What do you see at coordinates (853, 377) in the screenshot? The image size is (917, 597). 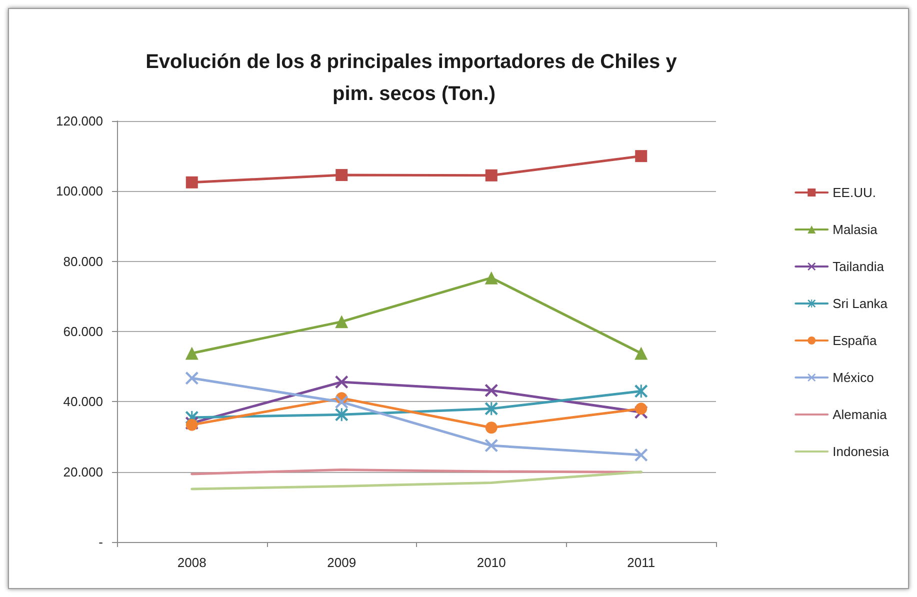 I see `legend-label: México` at bounding box center [853, 377].